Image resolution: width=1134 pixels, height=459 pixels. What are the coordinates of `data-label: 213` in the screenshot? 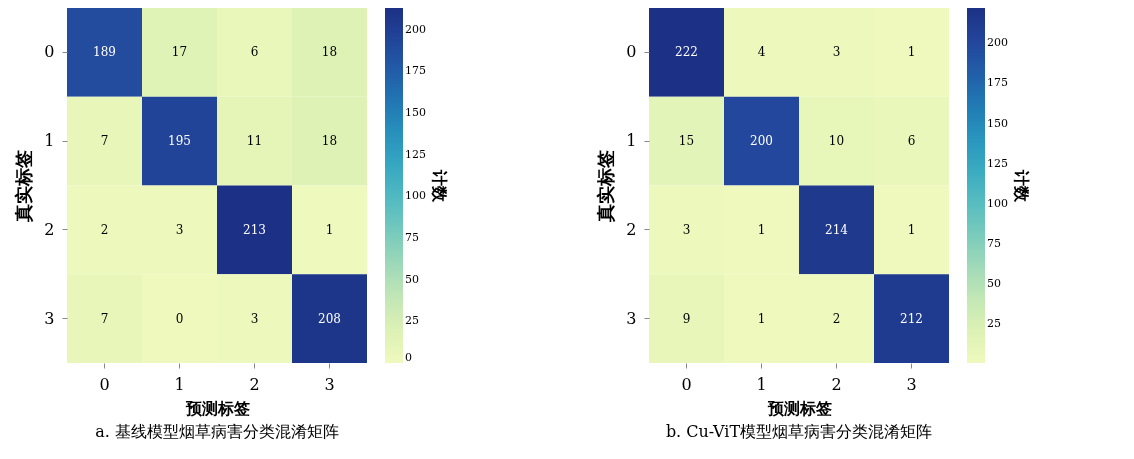 It's located at (254, 229).